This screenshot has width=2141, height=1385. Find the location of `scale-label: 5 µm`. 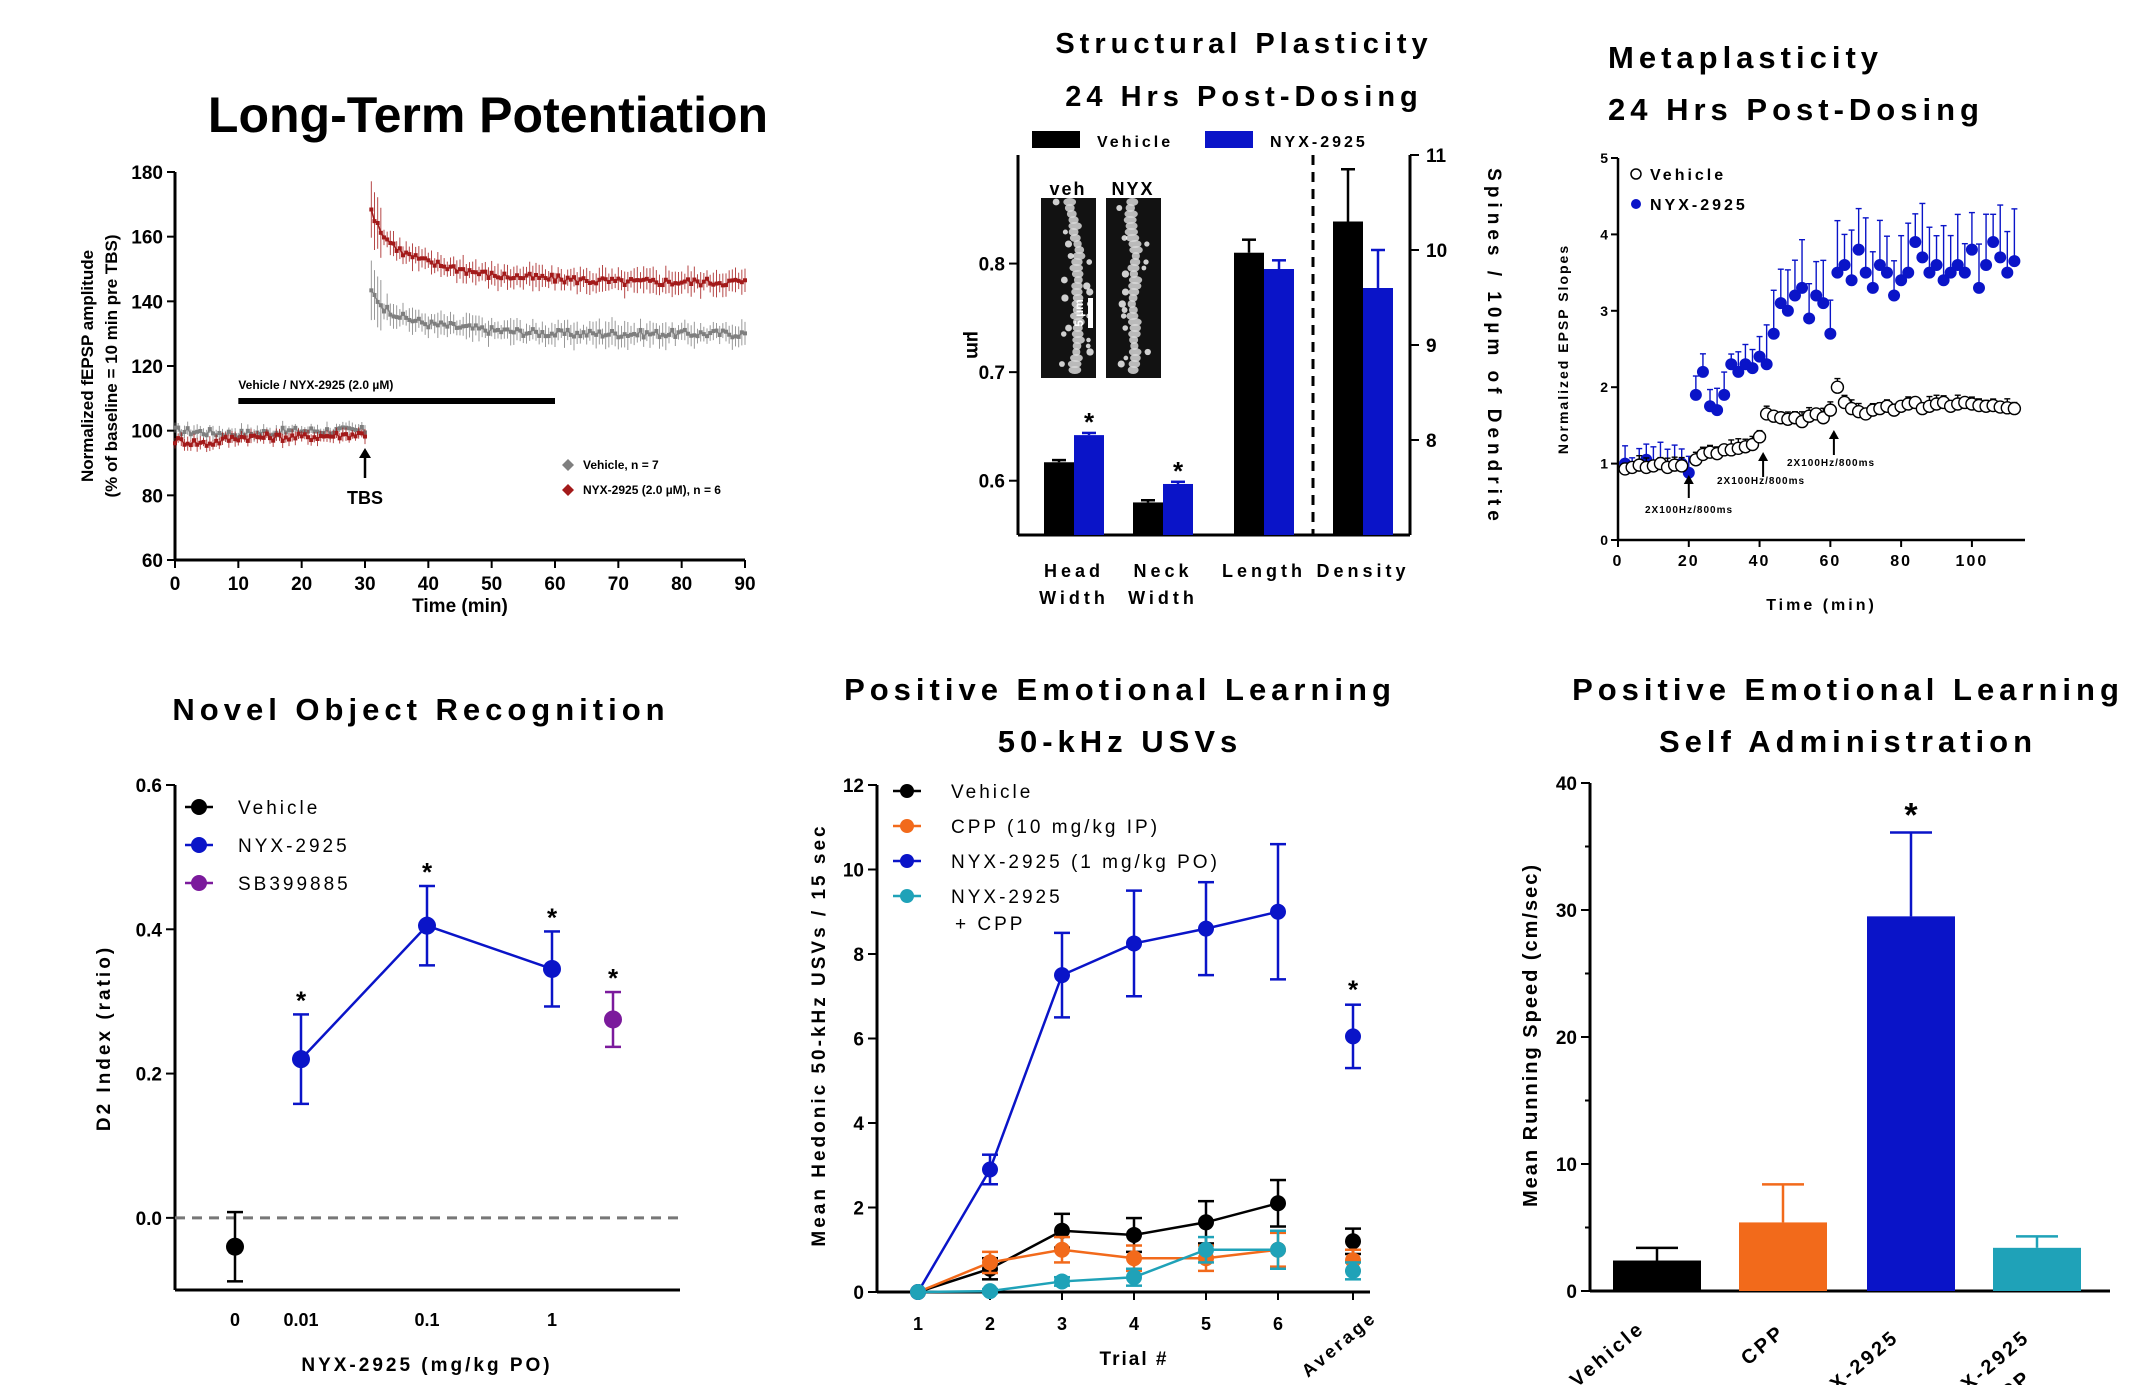

scale-label: 5 µm is located at coordinates (1079, 313).